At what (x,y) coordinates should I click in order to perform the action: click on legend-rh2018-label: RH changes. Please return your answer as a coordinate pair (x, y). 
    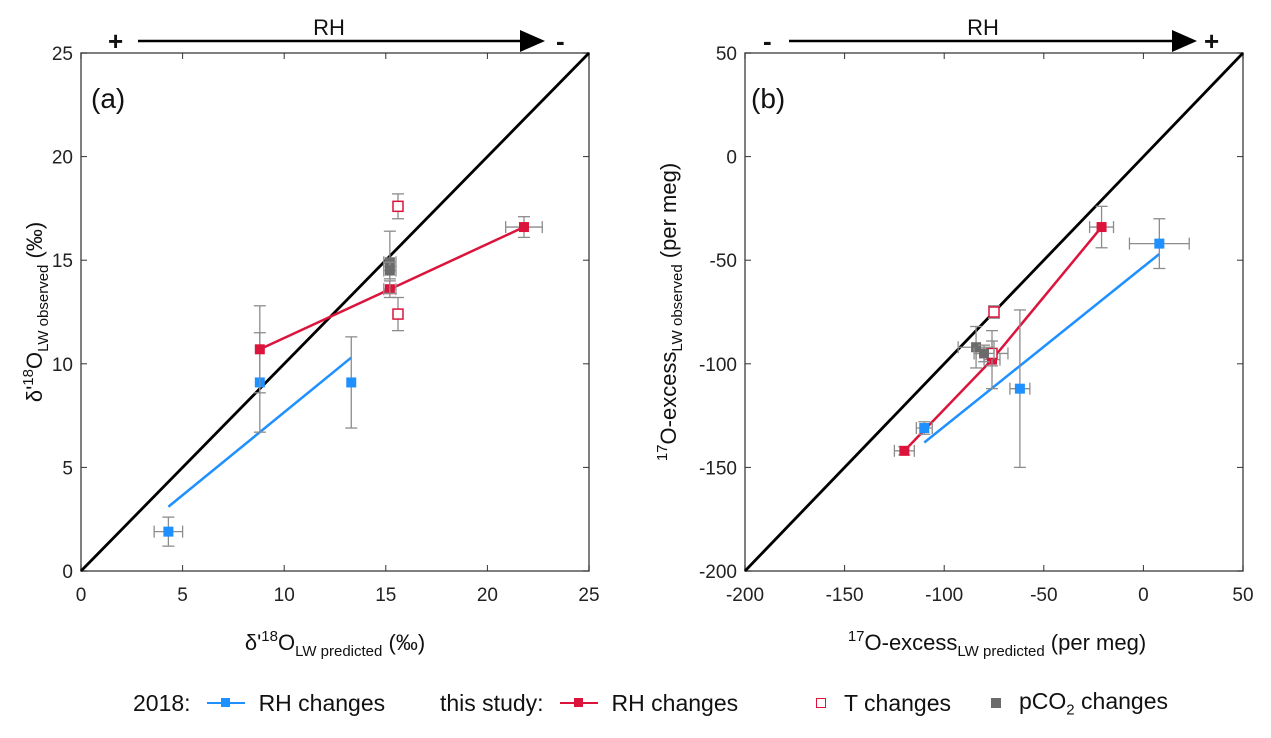
    Looking at the image, I should click on (322, 702).